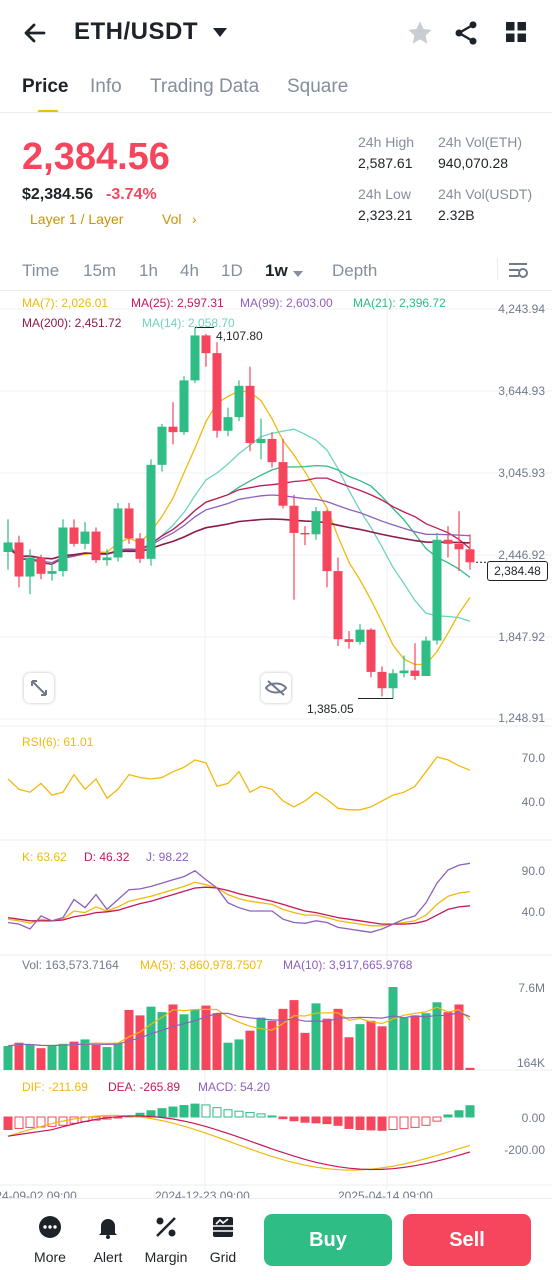  What do you see at coordinates (466, 35) in the screenshot?
I see `share-icon` at bounding box center [466, 35].